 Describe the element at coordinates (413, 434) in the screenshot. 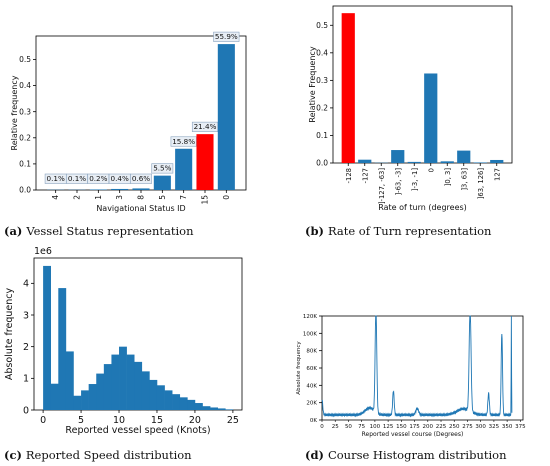

I see `x-axis-title: Reported vessel course (Degrees)` at that location.